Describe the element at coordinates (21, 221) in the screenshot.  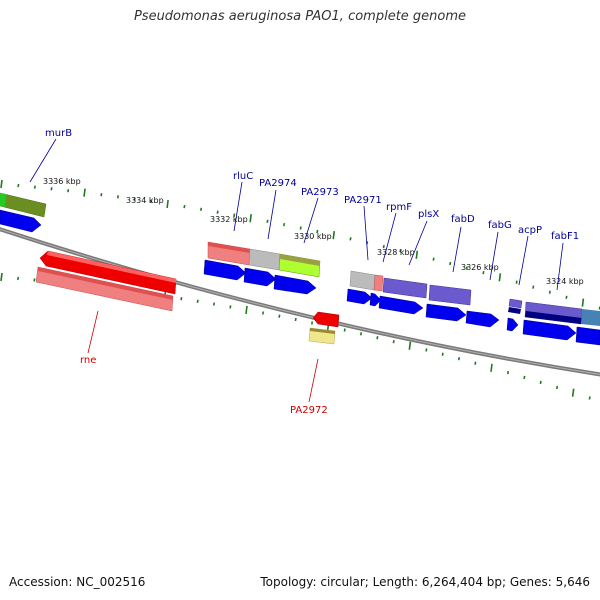
I see `cds-murB` at that location.